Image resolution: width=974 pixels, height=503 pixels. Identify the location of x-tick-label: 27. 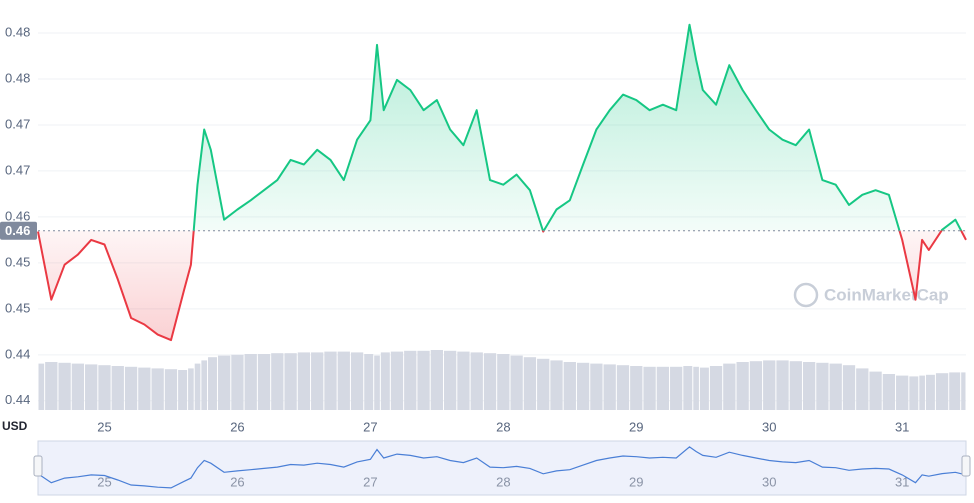
(370, 426).